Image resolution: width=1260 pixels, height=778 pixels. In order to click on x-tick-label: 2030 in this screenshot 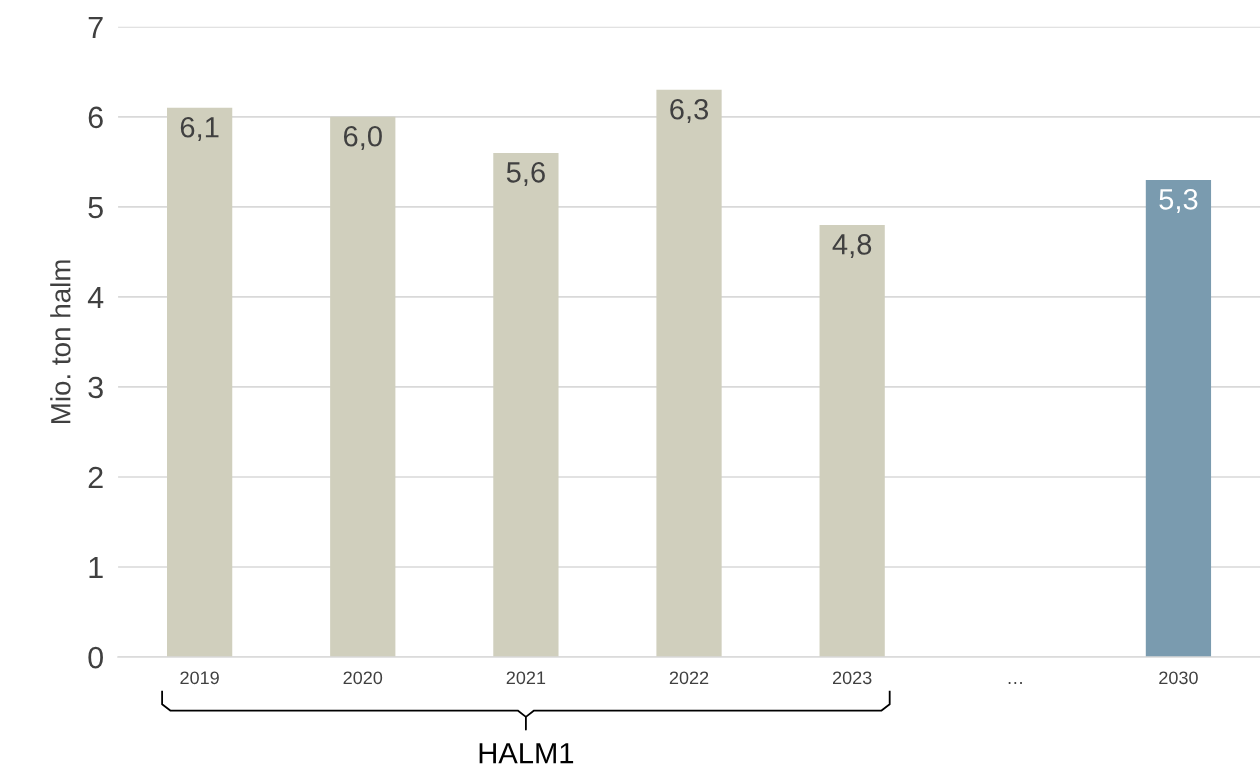, I will do `click(1178, 678)`.